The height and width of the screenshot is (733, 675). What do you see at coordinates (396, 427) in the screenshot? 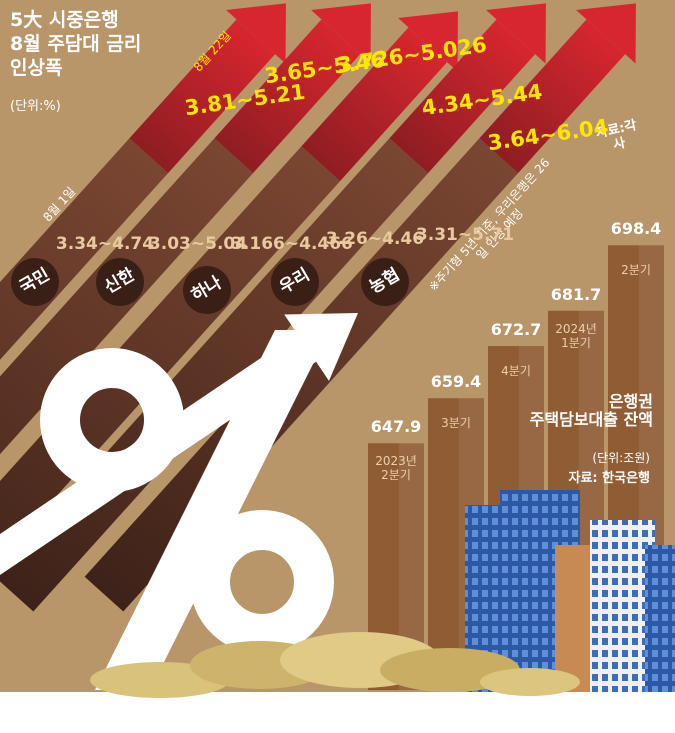
I see `value-label: 647.9` at bounding box center [396, 427].